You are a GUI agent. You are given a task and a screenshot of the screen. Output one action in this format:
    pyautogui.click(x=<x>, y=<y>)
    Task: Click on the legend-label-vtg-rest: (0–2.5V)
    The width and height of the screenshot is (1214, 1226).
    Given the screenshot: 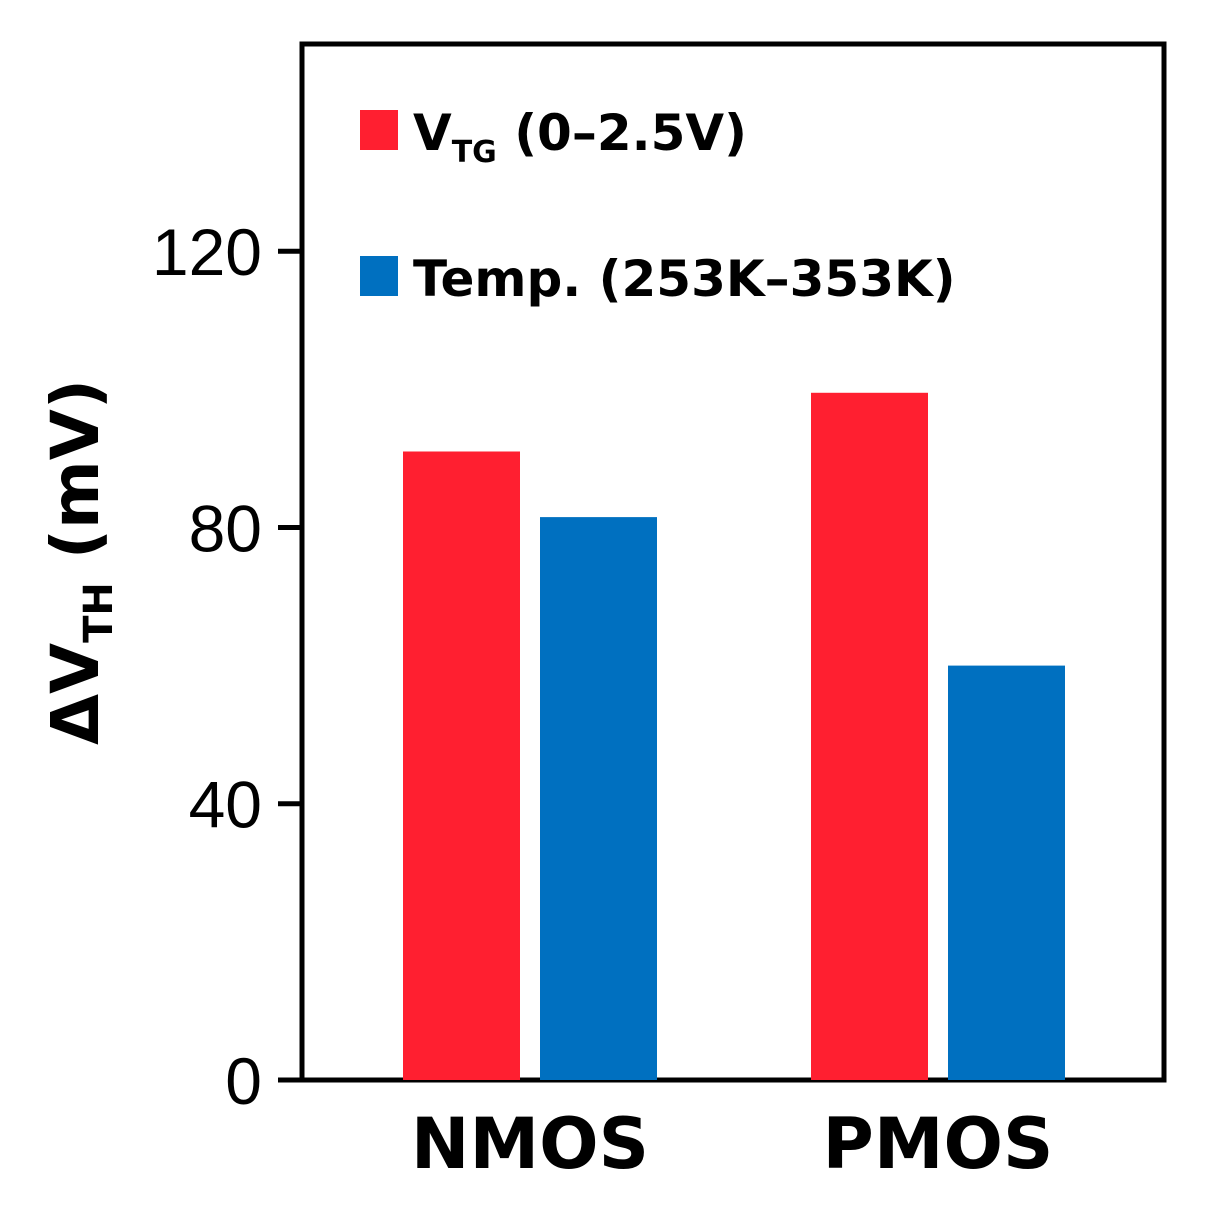 What is the action you would take?
    pyautogui.click(x=622, y=133)
    